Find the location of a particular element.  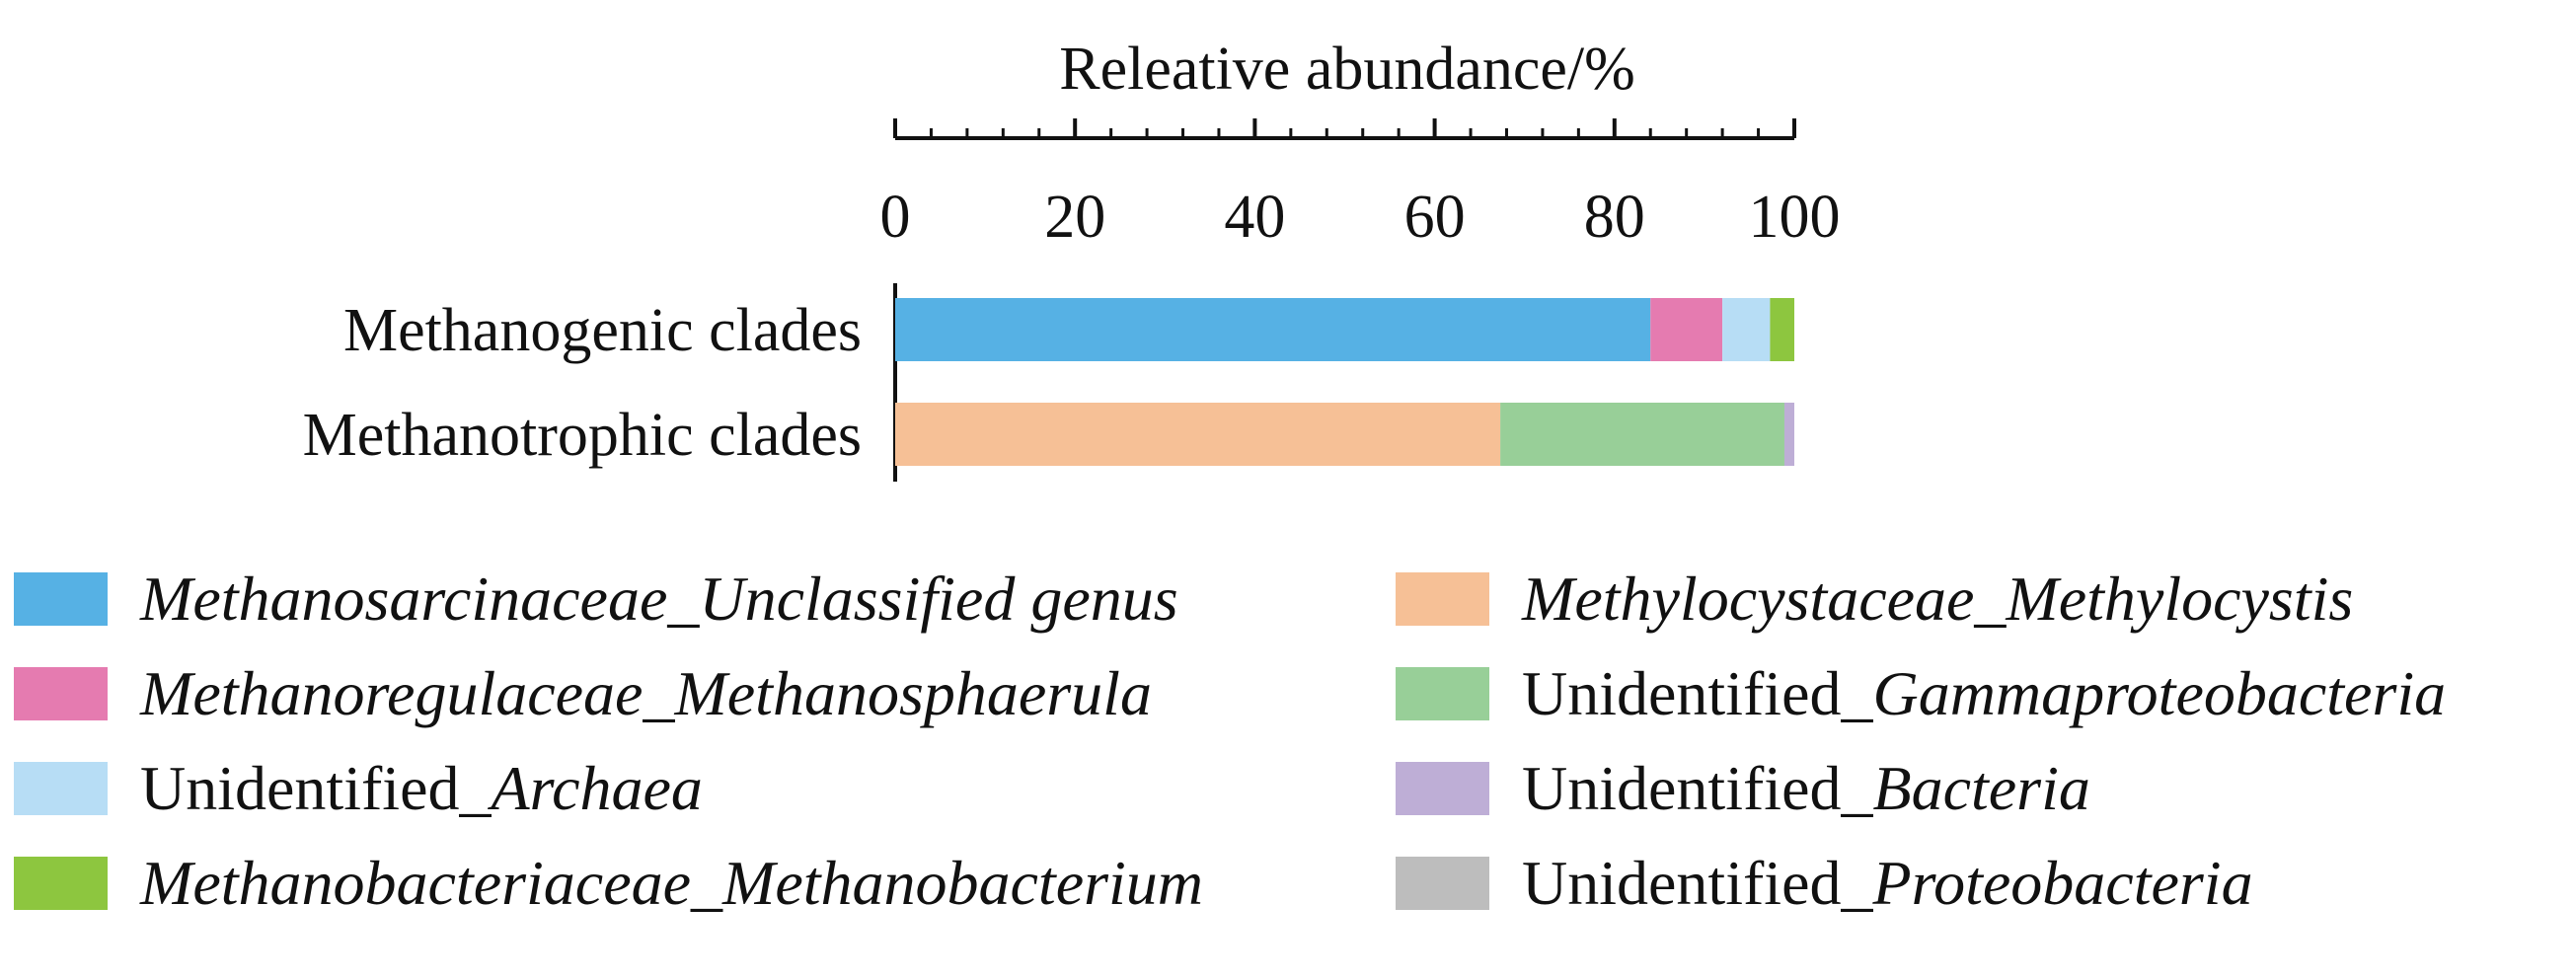

legend-label: Unidentified_Gammaproteobacteria is located at coordinates (1984, 693).